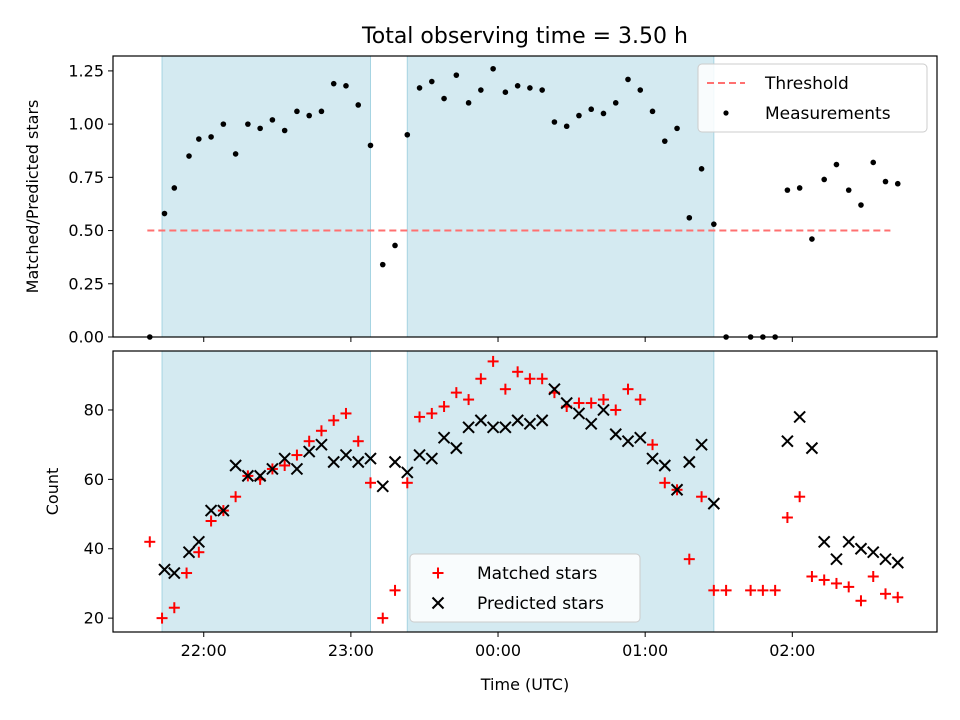 The width and height of the screenshot is (960, 720). Describe the element at coordinates (525, 588) in the screenshot. I see `bottom-legend: Matched stars Predicted stars` at that location.